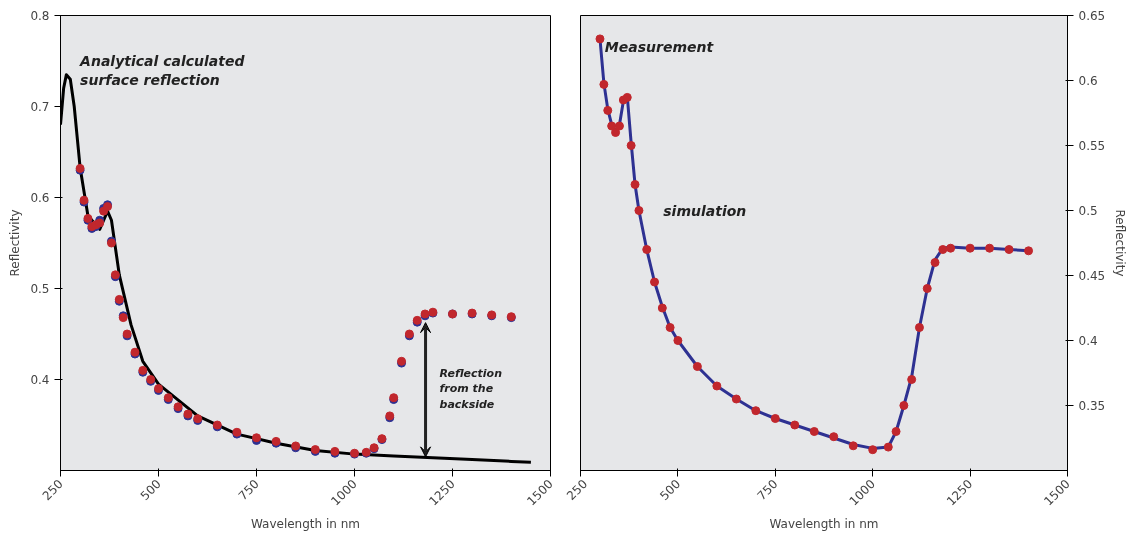 This screenshot has height=534, width=1139. I want to click on y2-tick-label: 0.55, so click(1092, 146).